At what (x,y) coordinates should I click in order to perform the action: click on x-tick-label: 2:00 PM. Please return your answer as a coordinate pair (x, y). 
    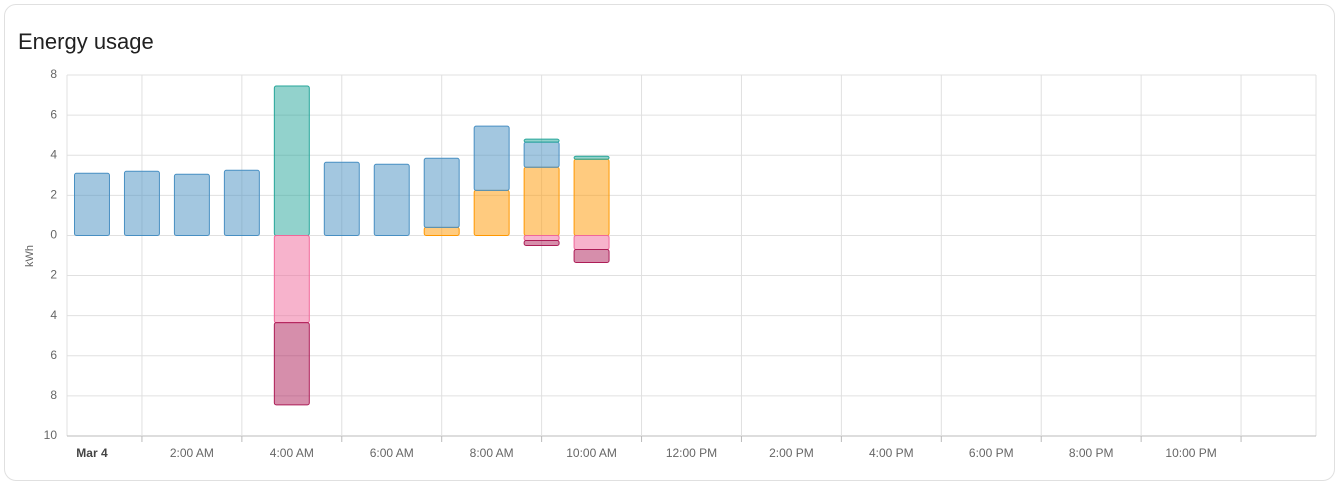
    Looking at the image, I should click on (791, 453).